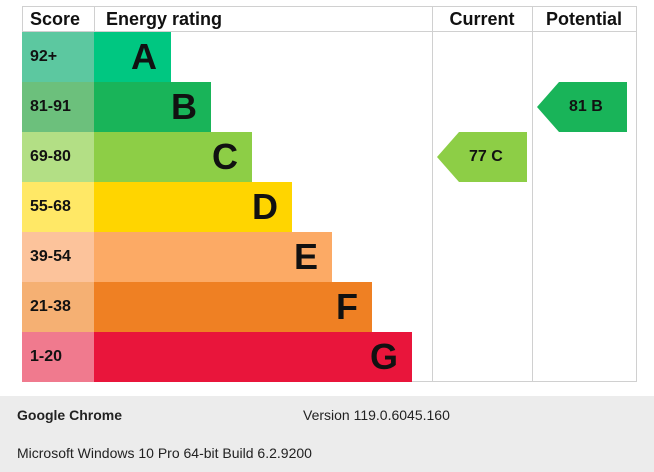 This screenshot has width=654, height=472. Describe the element at coordinates (58, 107) in the screenshot. I see `score-range: 81-91` at that location.